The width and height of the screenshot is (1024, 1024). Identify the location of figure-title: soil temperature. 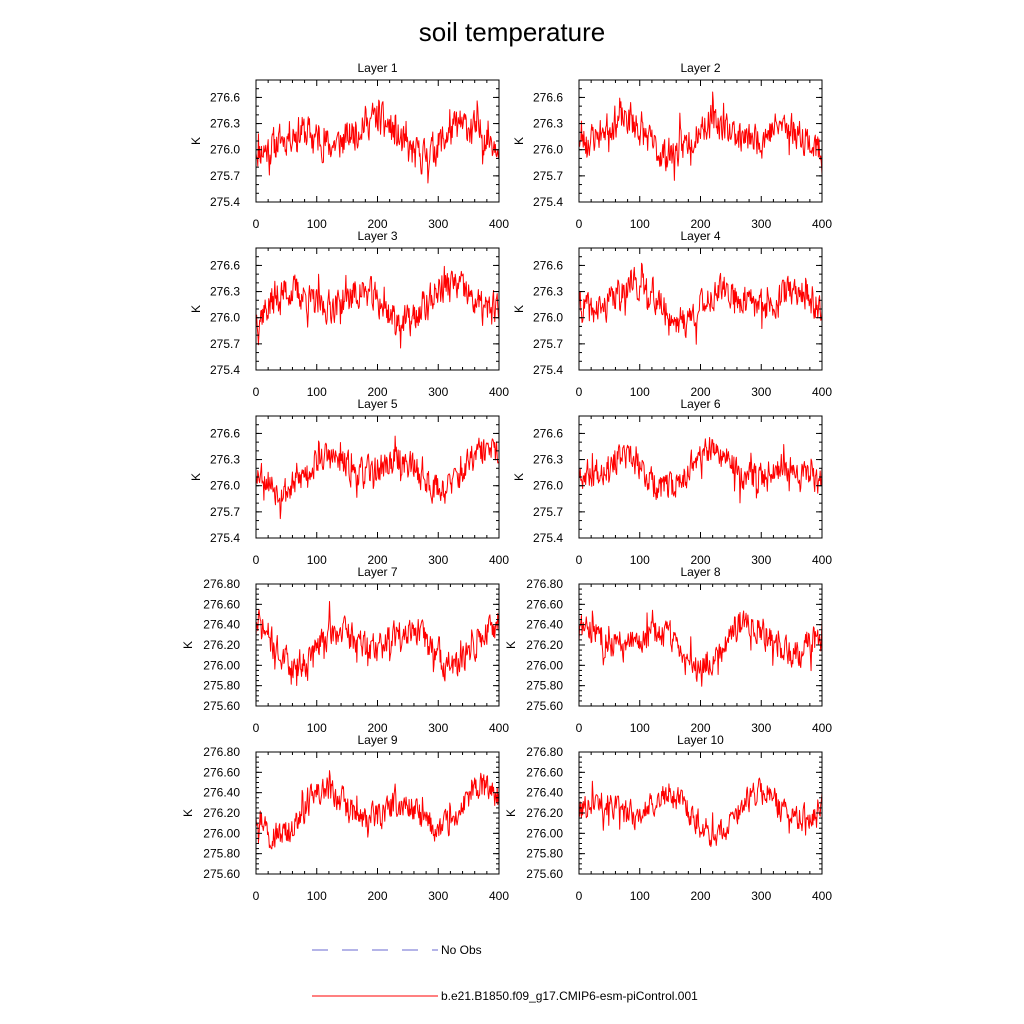
(512, 32).